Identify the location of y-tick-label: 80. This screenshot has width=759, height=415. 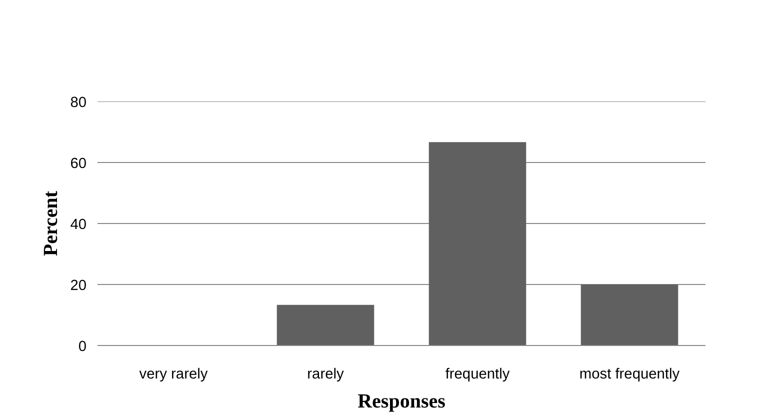
(78, 103).